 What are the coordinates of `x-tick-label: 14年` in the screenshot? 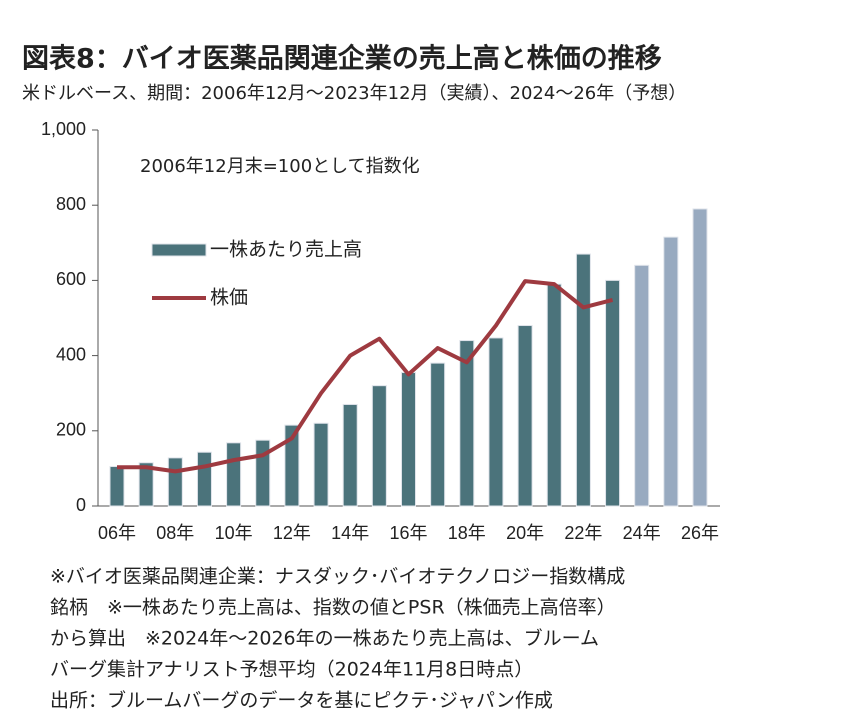 It's located at (350, 533).